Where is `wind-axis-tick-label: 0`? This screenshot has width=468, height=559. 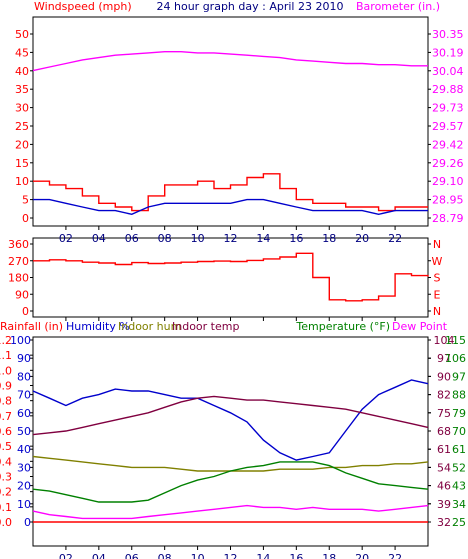 wind-axis-tick-label: 0 is located at coordinates (25, 218).